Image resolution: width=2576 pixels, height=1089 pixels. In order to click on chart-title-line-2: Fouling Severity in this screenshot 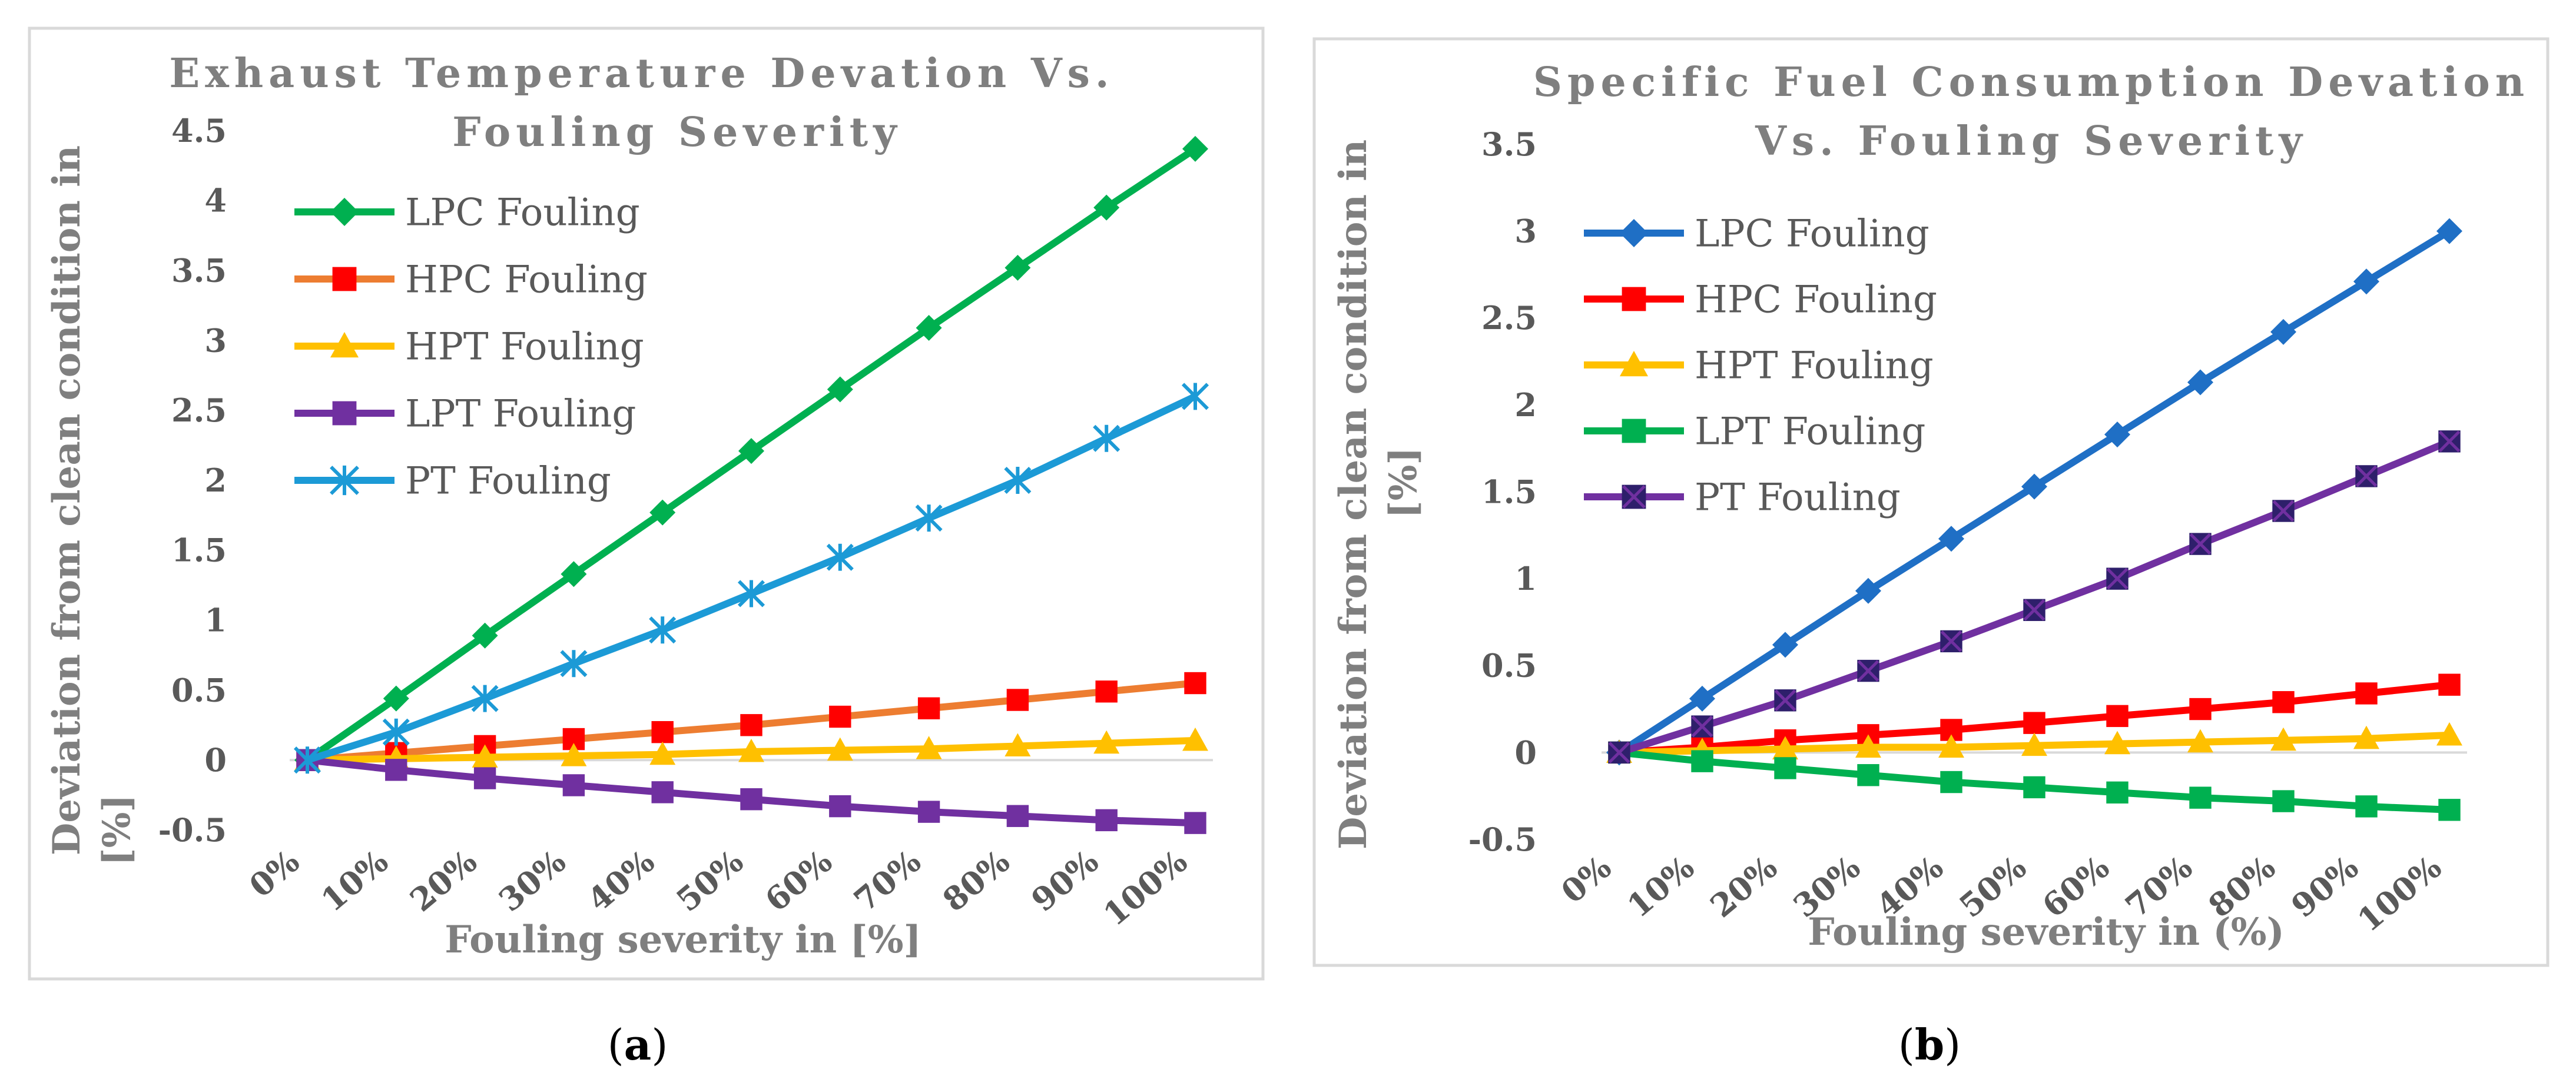, I will do `click(676, 132)`.